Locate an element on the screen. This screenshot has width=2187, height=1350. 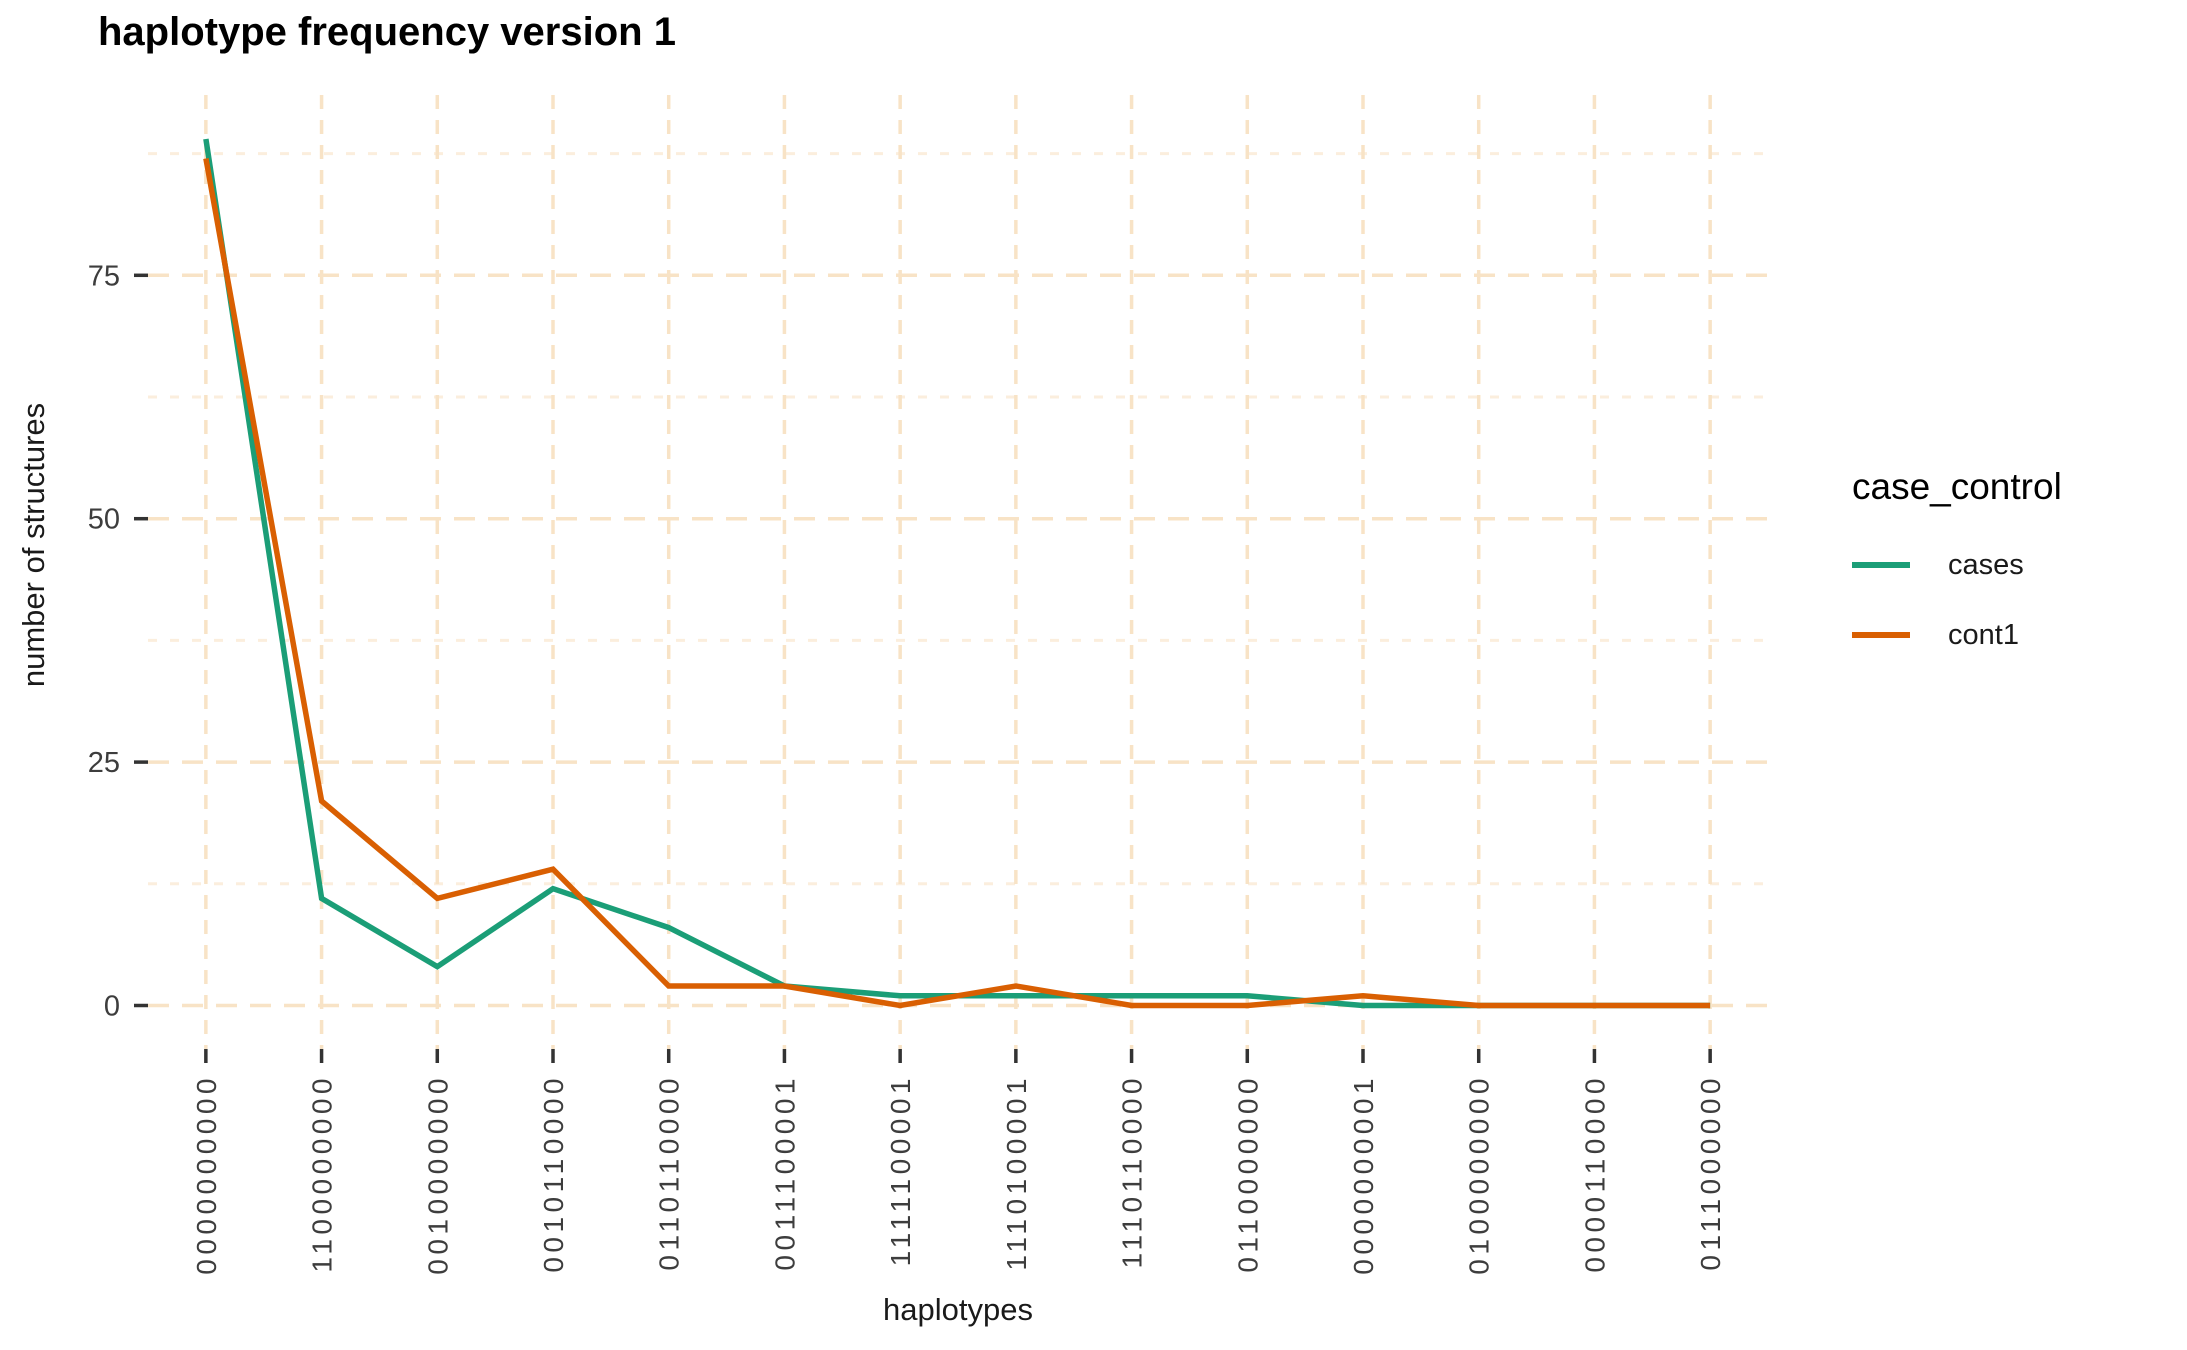
legend-item-label: cont1 is located at coordinates (1983, 634).